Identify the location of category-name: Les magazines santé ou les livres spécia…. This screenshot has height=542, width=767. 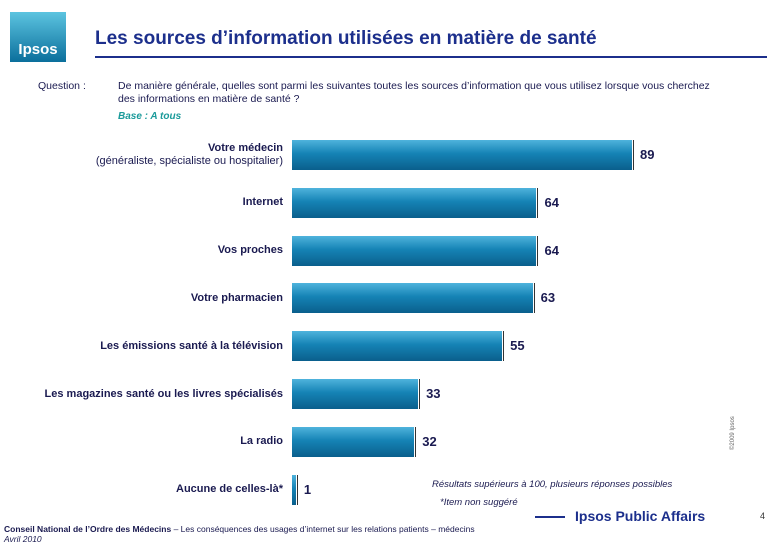
(163, 393).